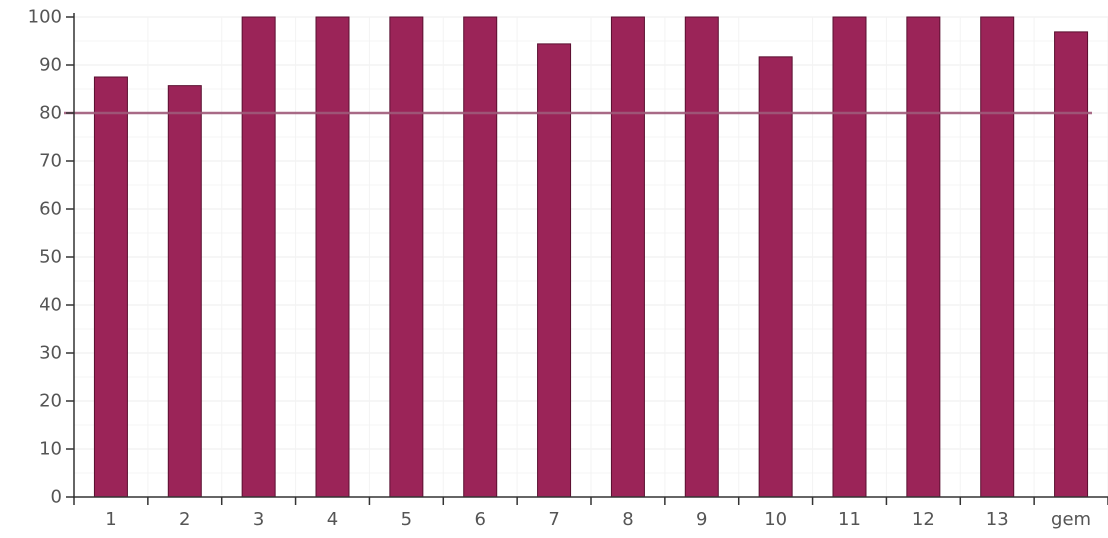  I want to click on x-tick-label: 13, so click(997, 519).